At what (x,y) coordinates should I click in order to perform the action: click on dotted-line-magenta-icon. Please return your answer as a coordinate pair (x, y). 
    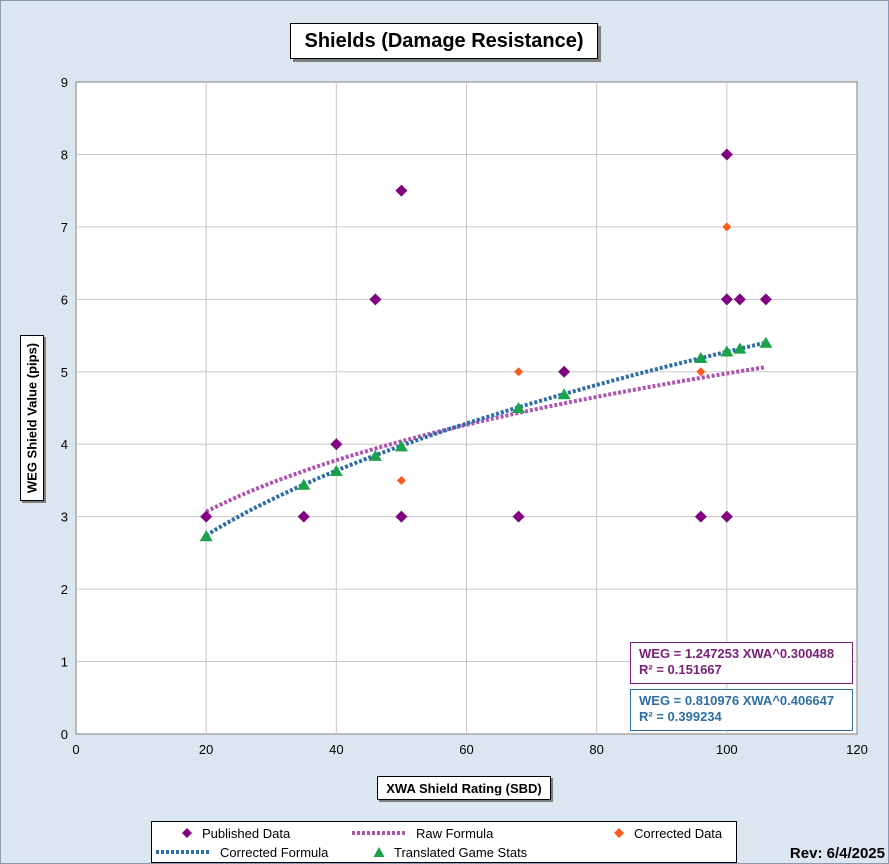
    Looking at the image, I should click on (379, 833).